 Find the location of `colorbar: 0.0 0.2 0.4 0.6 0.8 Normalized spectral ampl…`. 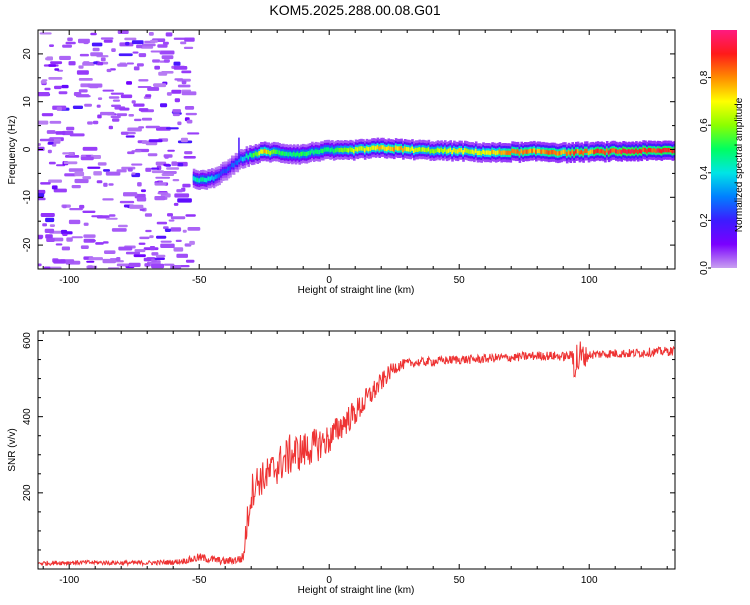

colorbar: 0.0 0.2 0.4 0.6 0.8 Normalized spectral ampl… is located at coordinates (722, 152).